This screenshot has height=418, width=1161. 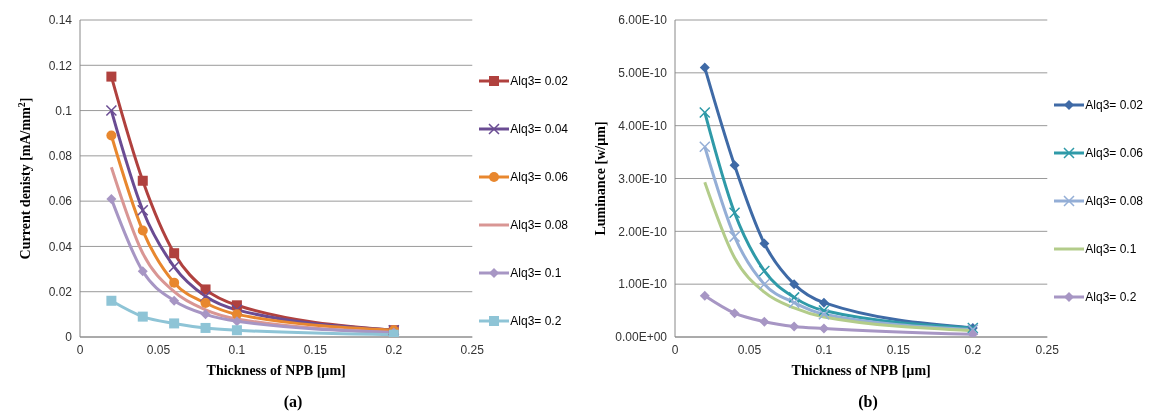 I want to click on y-tick-label: 0.06, so click(x=60, y=201).